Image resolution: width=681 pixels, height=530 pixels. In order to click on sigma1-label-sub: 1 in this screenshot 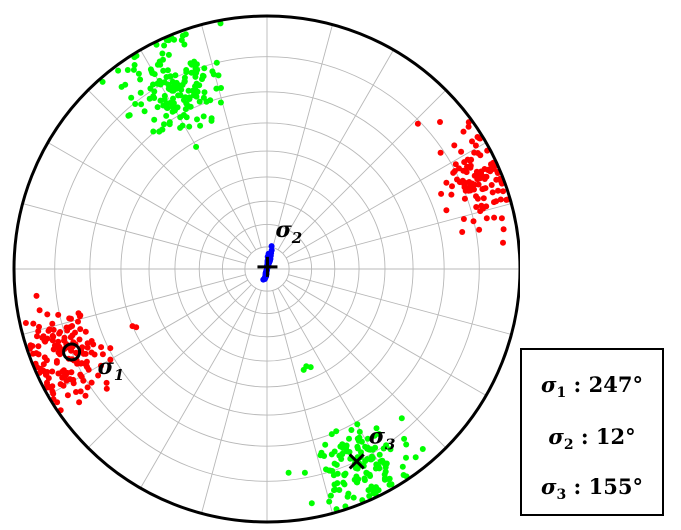, I will do `click(119, 375)`.